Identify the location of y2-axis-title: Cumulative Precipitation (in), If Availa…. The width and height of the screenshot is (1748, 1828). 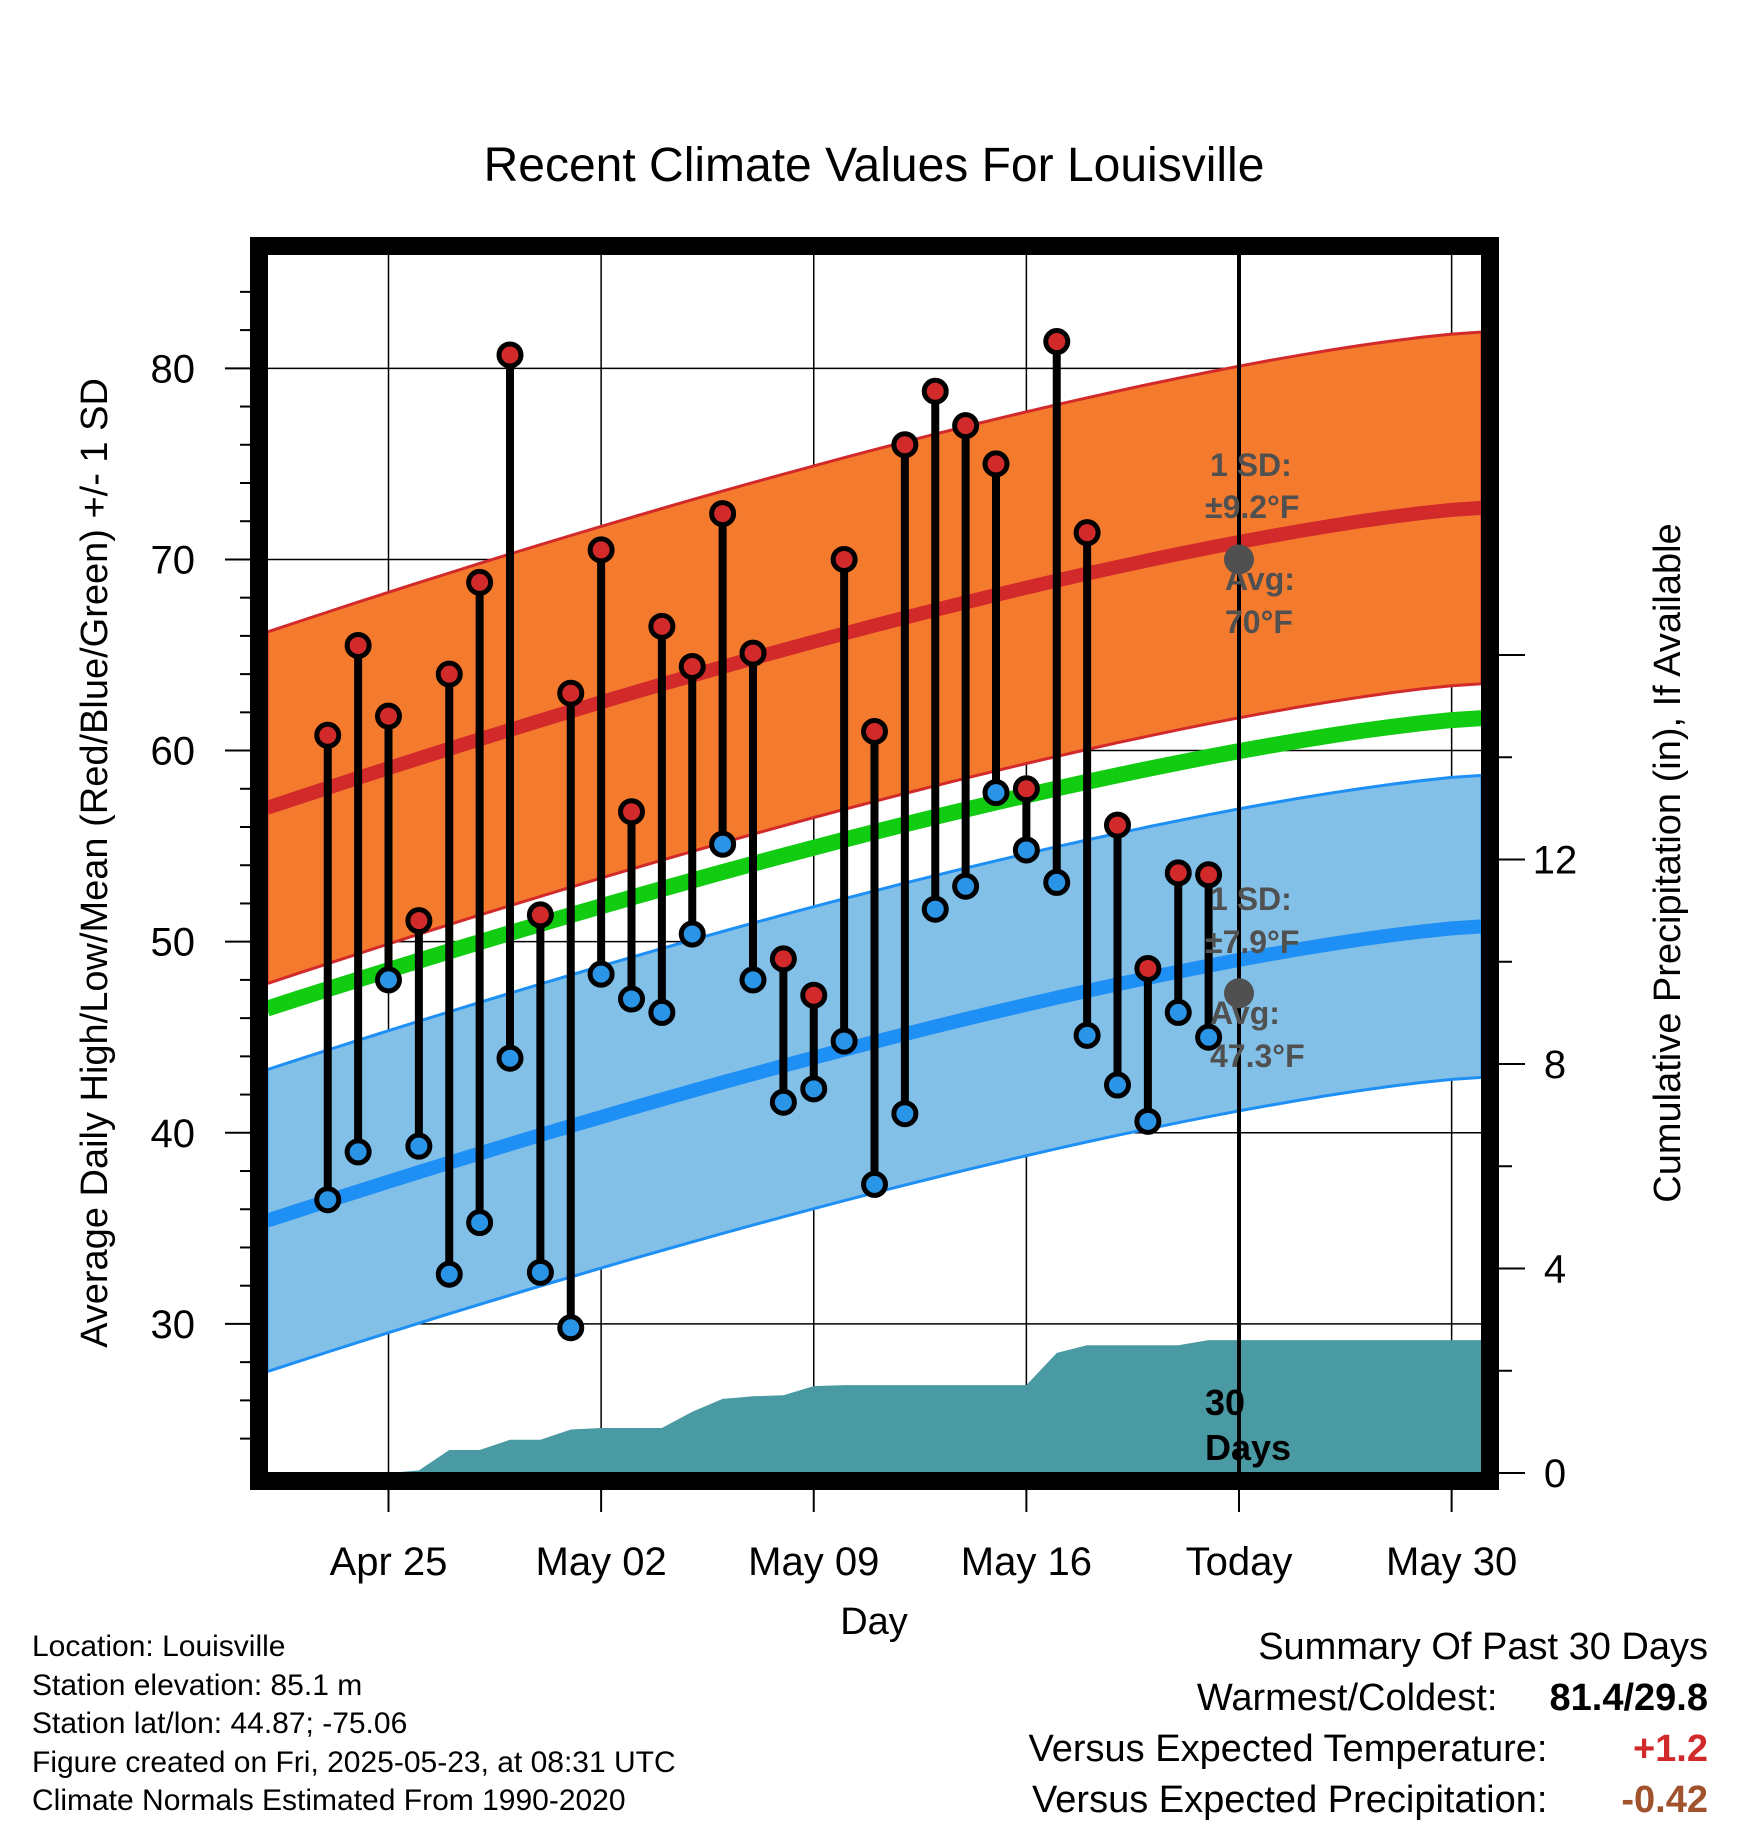
(1668, 862).